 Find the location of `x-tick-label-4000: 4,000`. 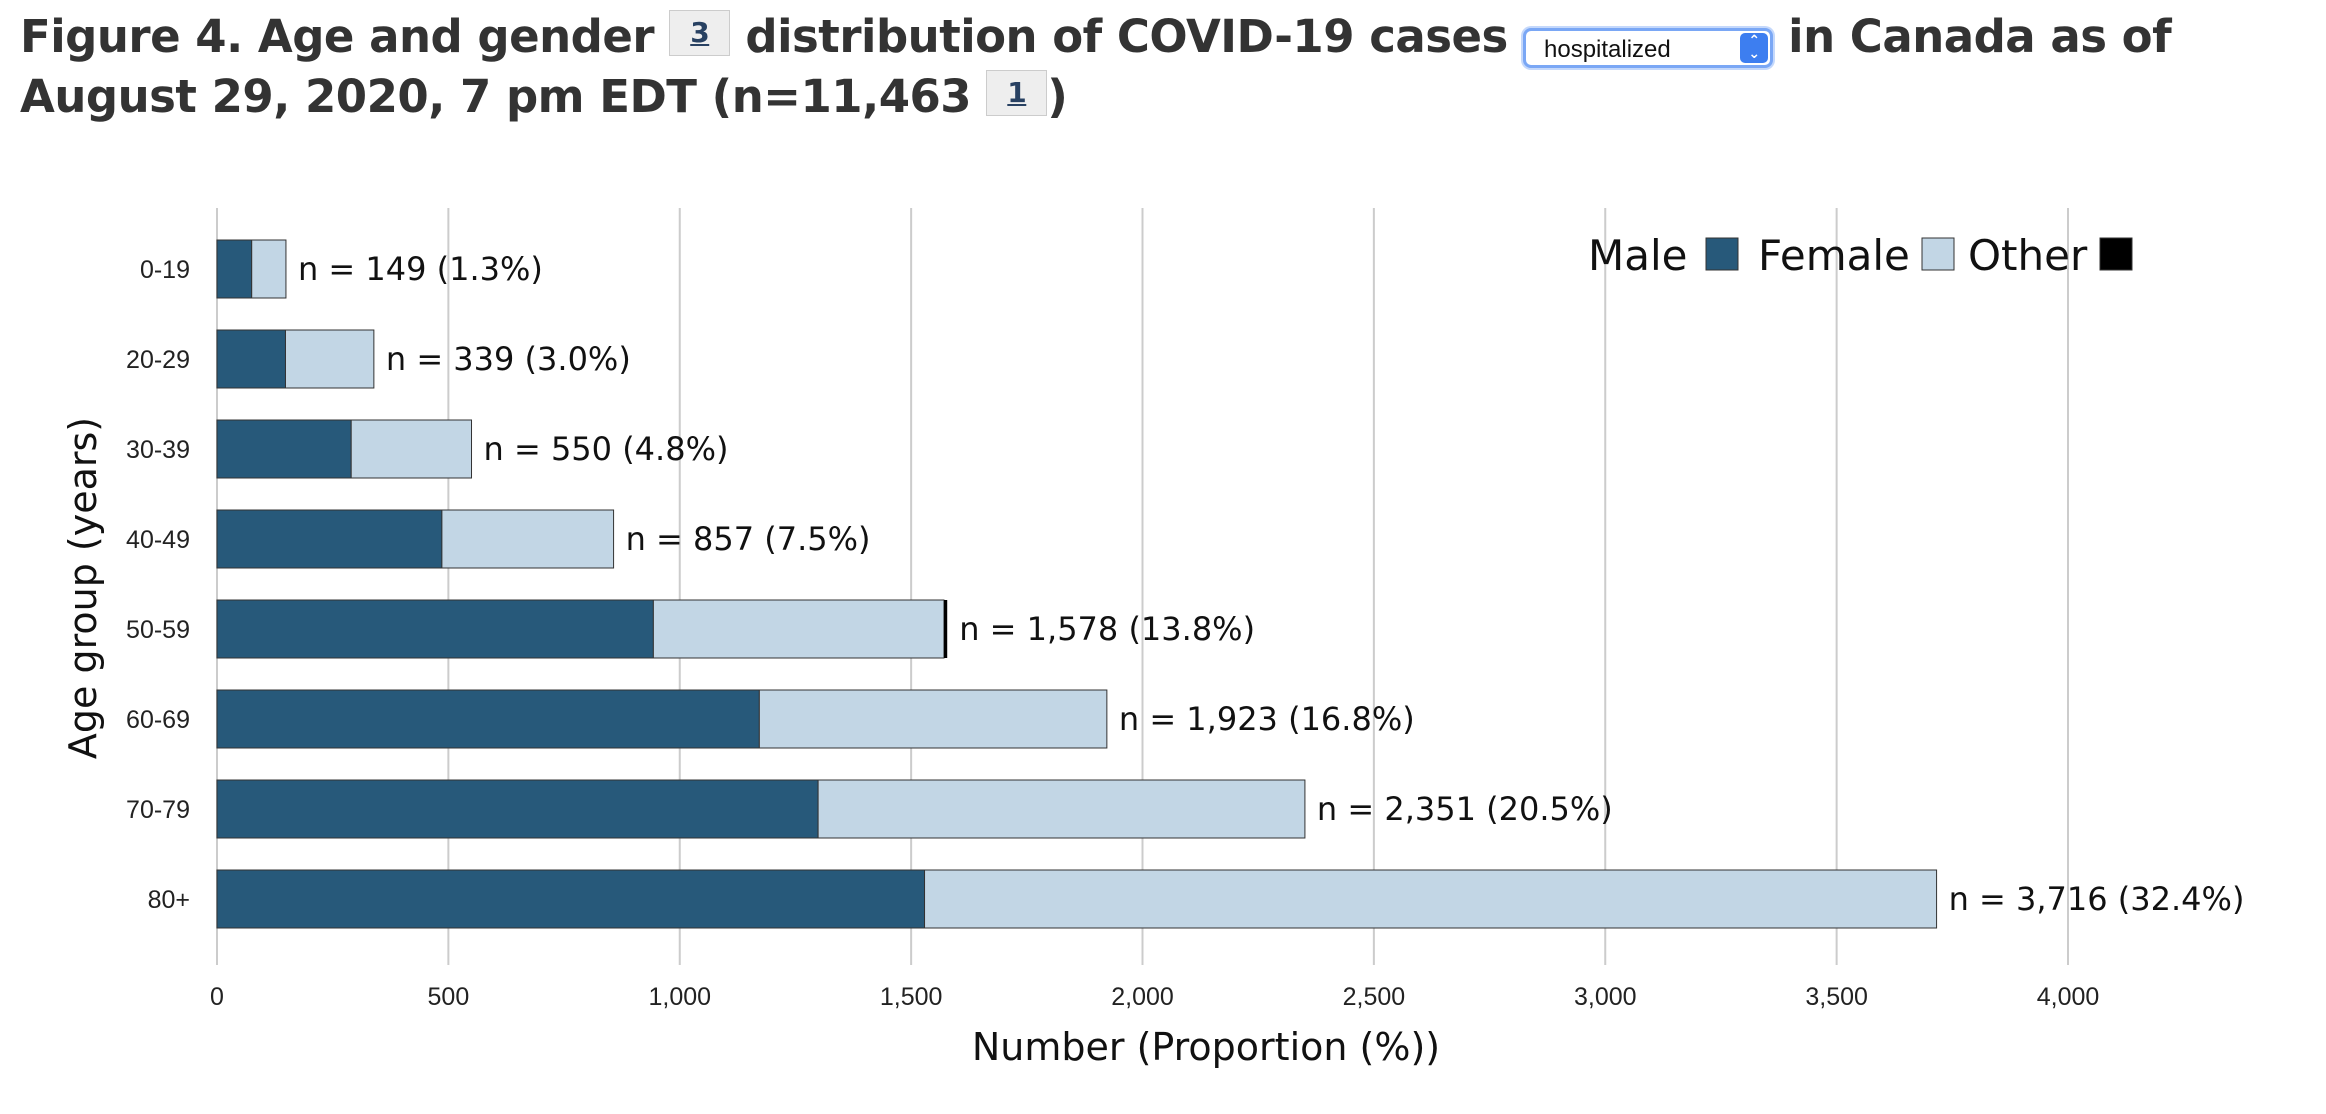

x-tick-label-4000: 4,000 is located at coordinates (2068, 997).